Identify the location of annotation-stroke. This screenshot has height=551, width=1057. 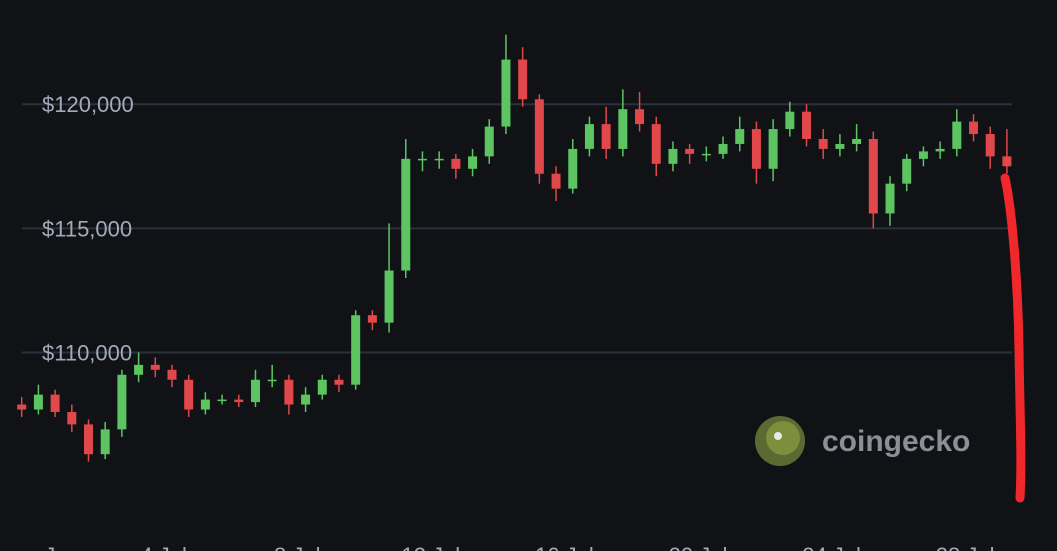
(1013, 338).